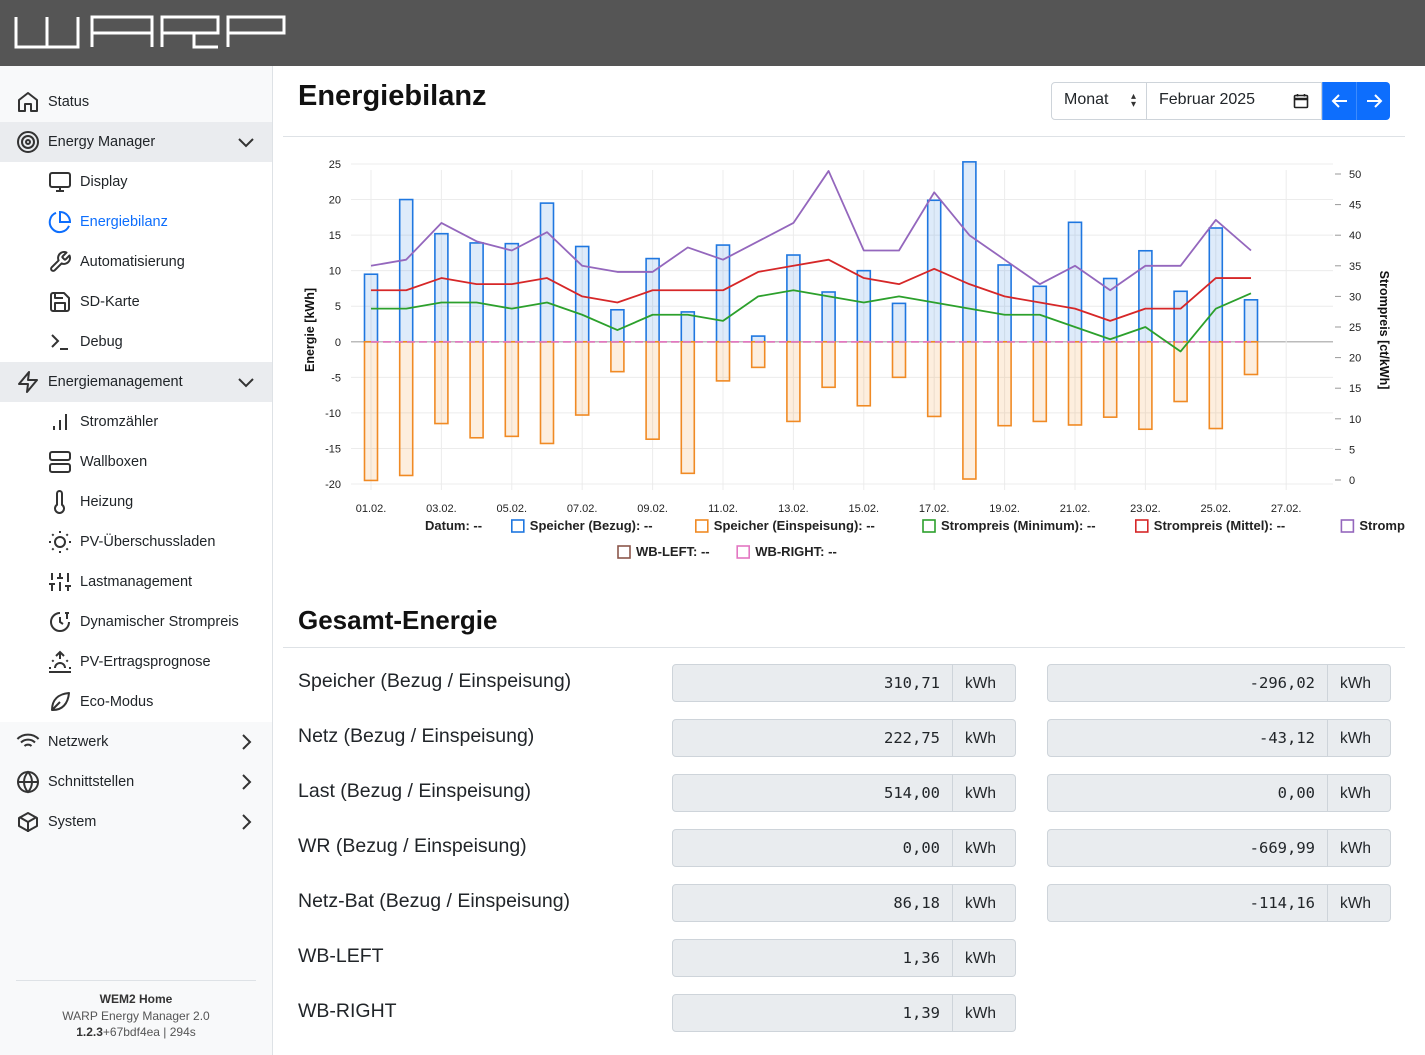 The image size is (1425, 1055). Describe the element at coordinates (136, 142) in the screenshot. I see `sidebar-item-energy-manager: Energy Manager` at that location.